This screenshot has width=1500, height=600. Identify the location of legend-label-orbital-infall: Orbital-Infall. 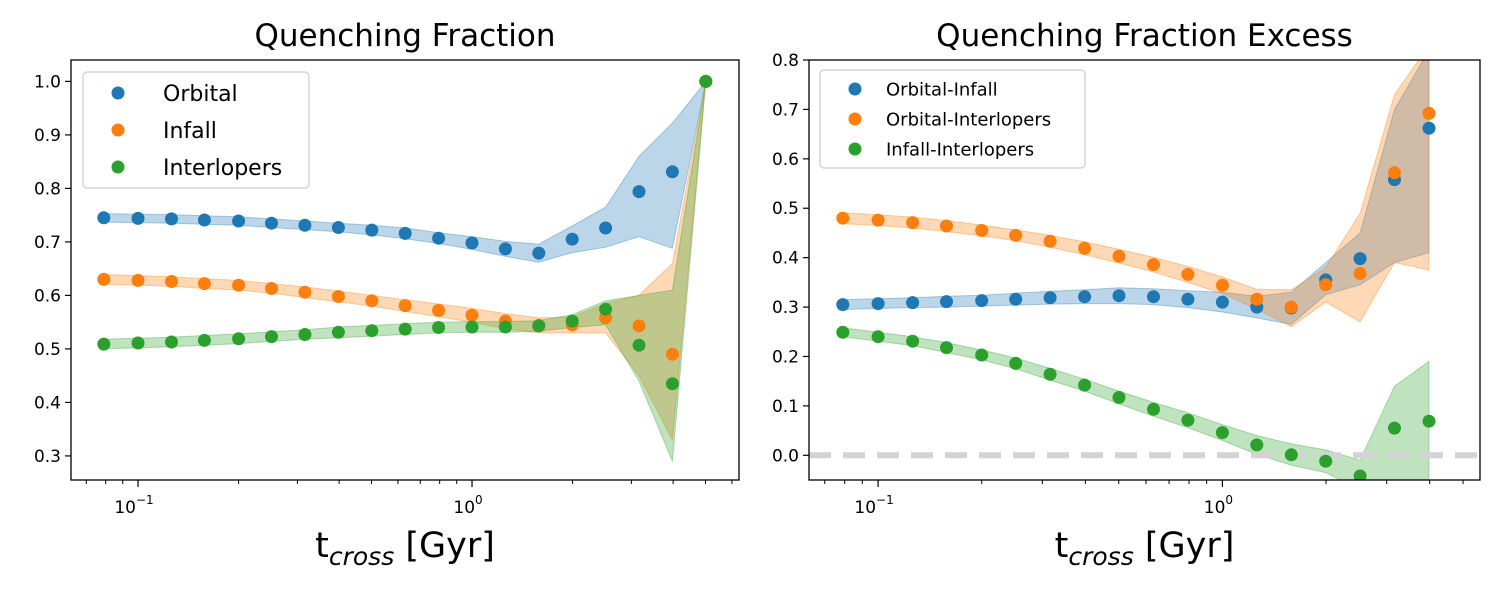
(942, 89).